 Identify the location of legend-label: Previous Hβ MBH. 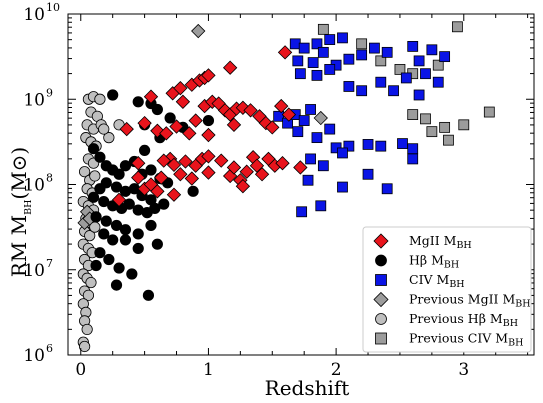
(463, 320).